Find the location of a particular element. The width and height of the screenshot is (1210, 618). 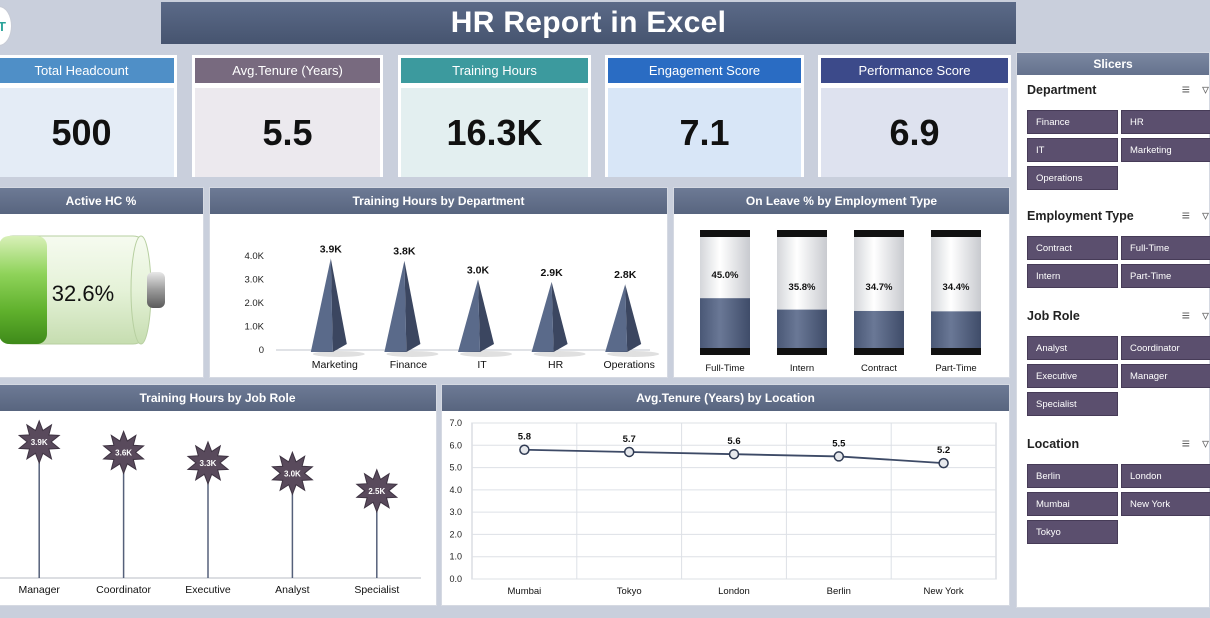

x-tick-label: Coordinator is located at coordinates (123, 590).